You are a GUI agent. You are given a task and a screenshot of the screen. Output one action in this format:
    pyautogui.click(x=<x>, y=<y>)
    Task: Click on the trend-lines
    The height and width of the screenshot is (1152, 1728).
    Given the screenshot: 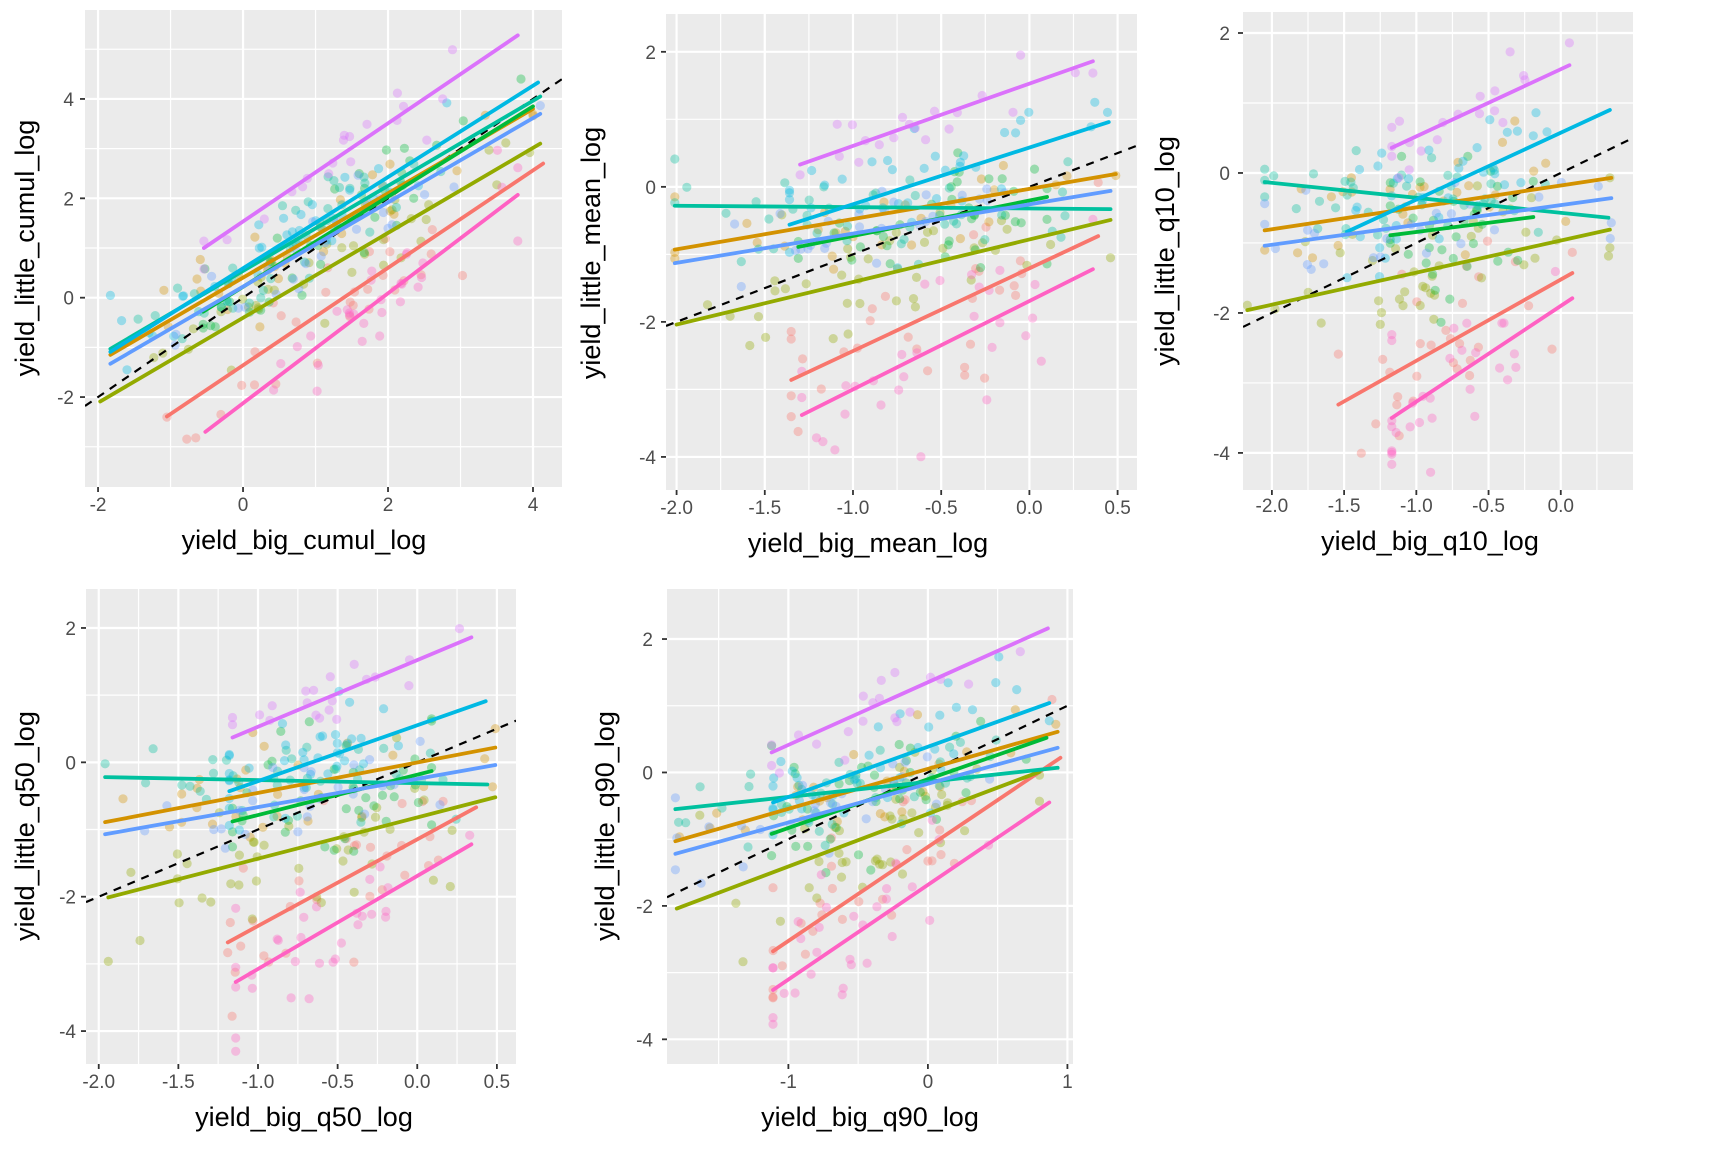 What is the action you would take?
    pyautogui.click(x=300, y=809)
    